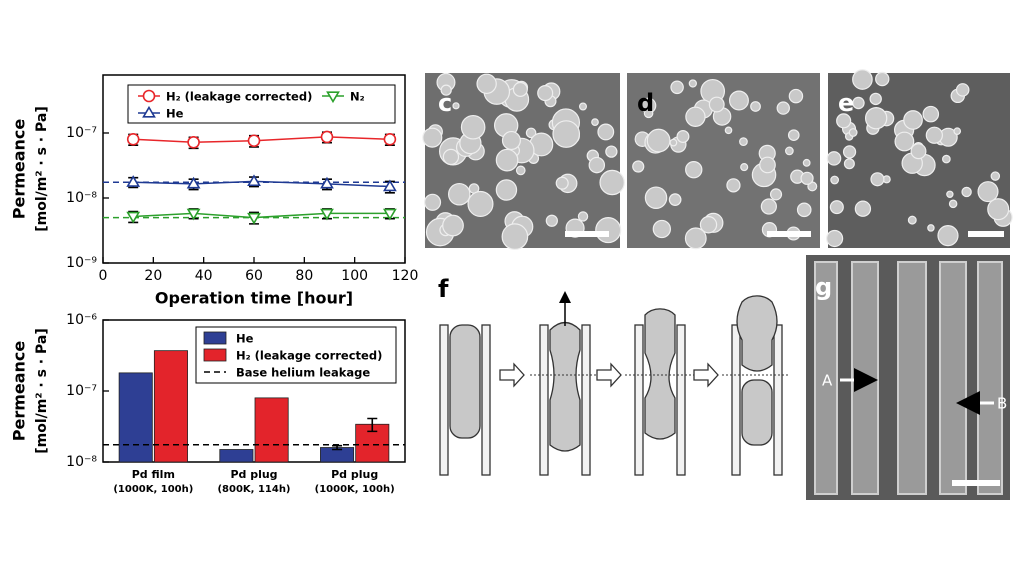 This screenshot has height=576, width=1024. Describe the element at coordinates (846, 103) in the screenshot. I see `panel-label: e` at that location.